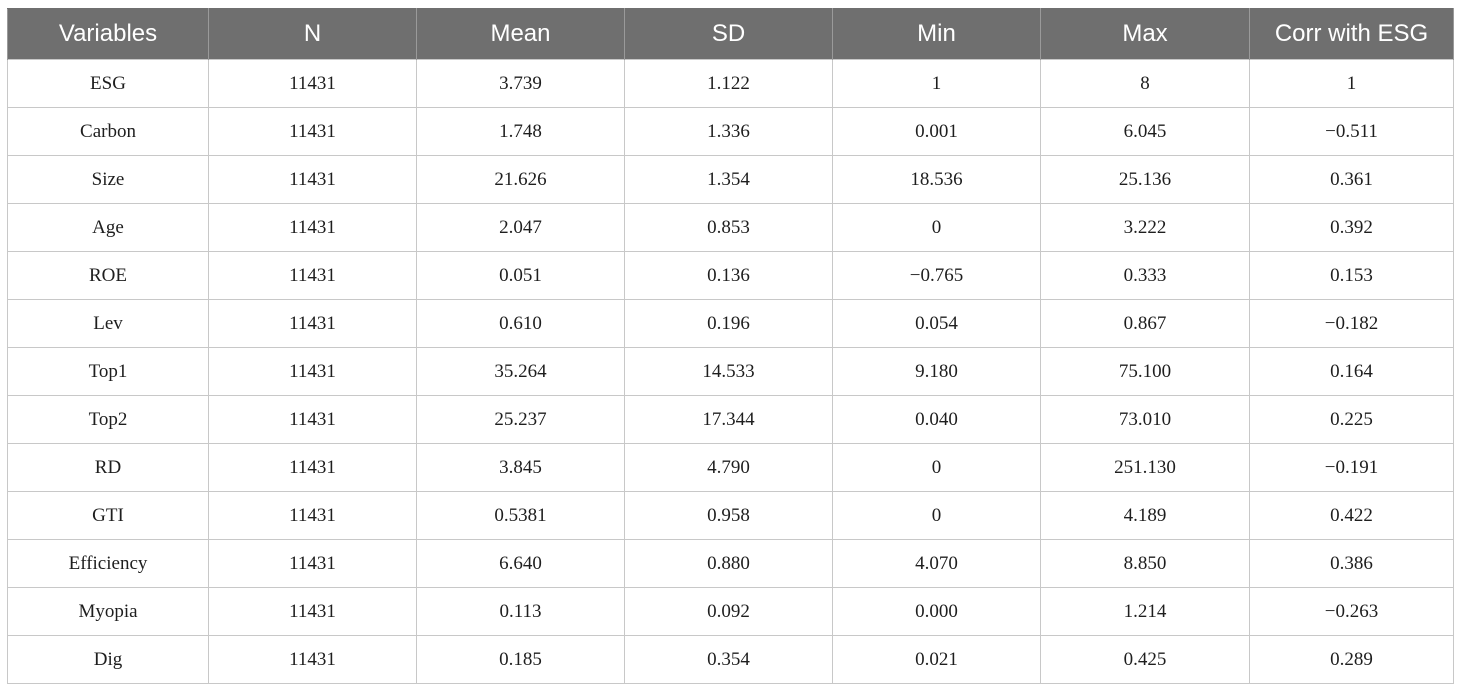  What do you see at coordinates (936, 563) in the screenshot?
I see `cell-min: 4.070` at bounding box center [936, 563].